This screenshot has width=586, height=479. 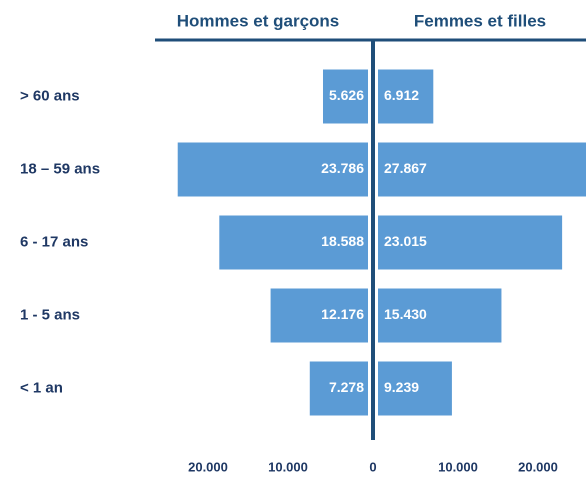 What do you see at coordinates (405, 168) in the screenshot?
I see `value-label: 27.867` at bounding box center [405, 168].